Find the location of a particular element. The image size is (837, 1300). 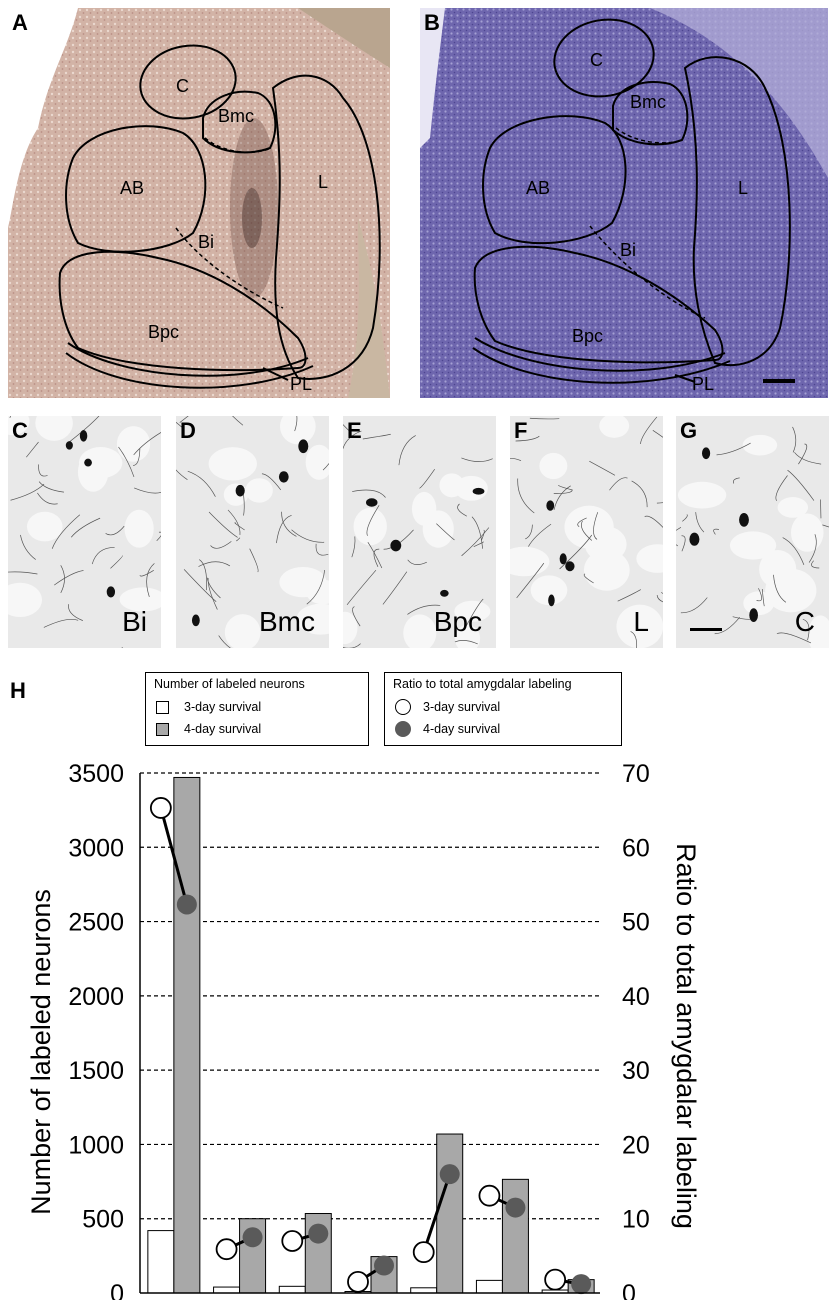

y-tick-label-right: 10 is located at coordinates (636, 1220).